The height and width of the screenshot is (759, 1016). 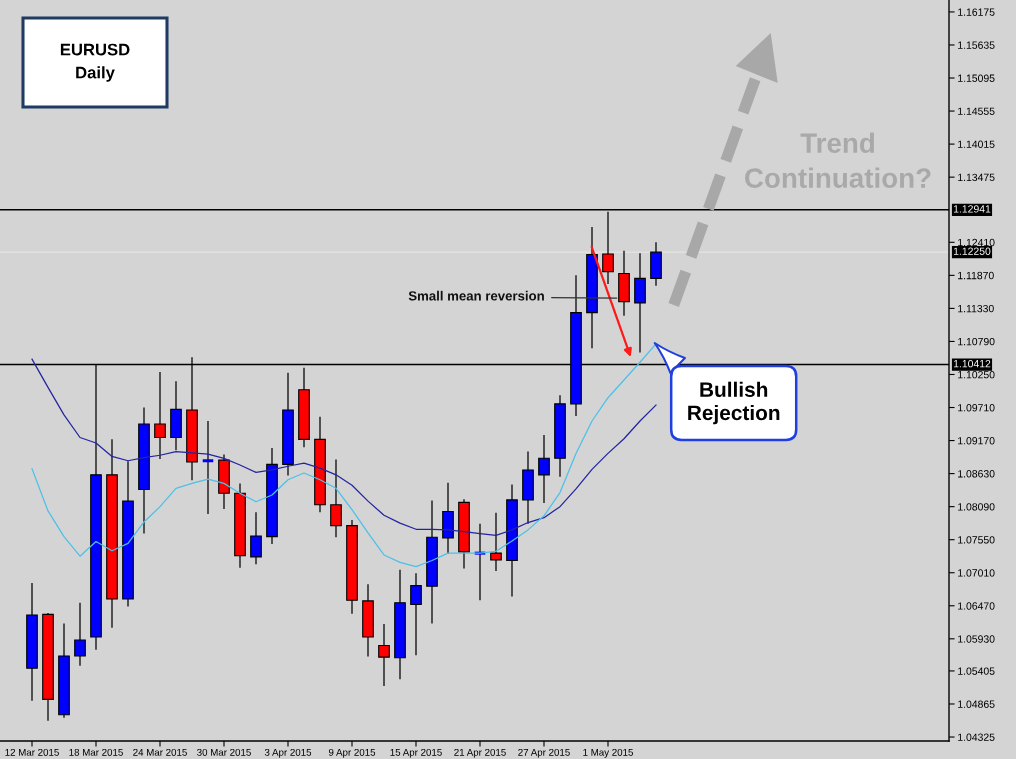 I want to click on x-tick-label: 1 May 2015, so click(x=608, y=753).